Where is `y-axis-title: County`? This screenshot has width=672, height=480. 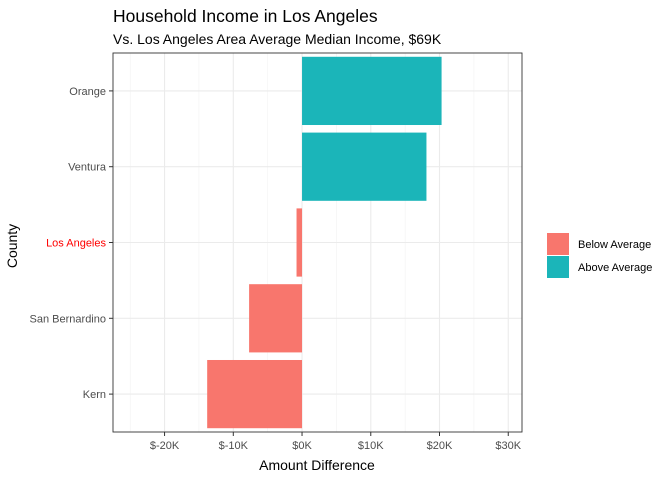
y-axis-title: County is located at coordinates (12, 246).